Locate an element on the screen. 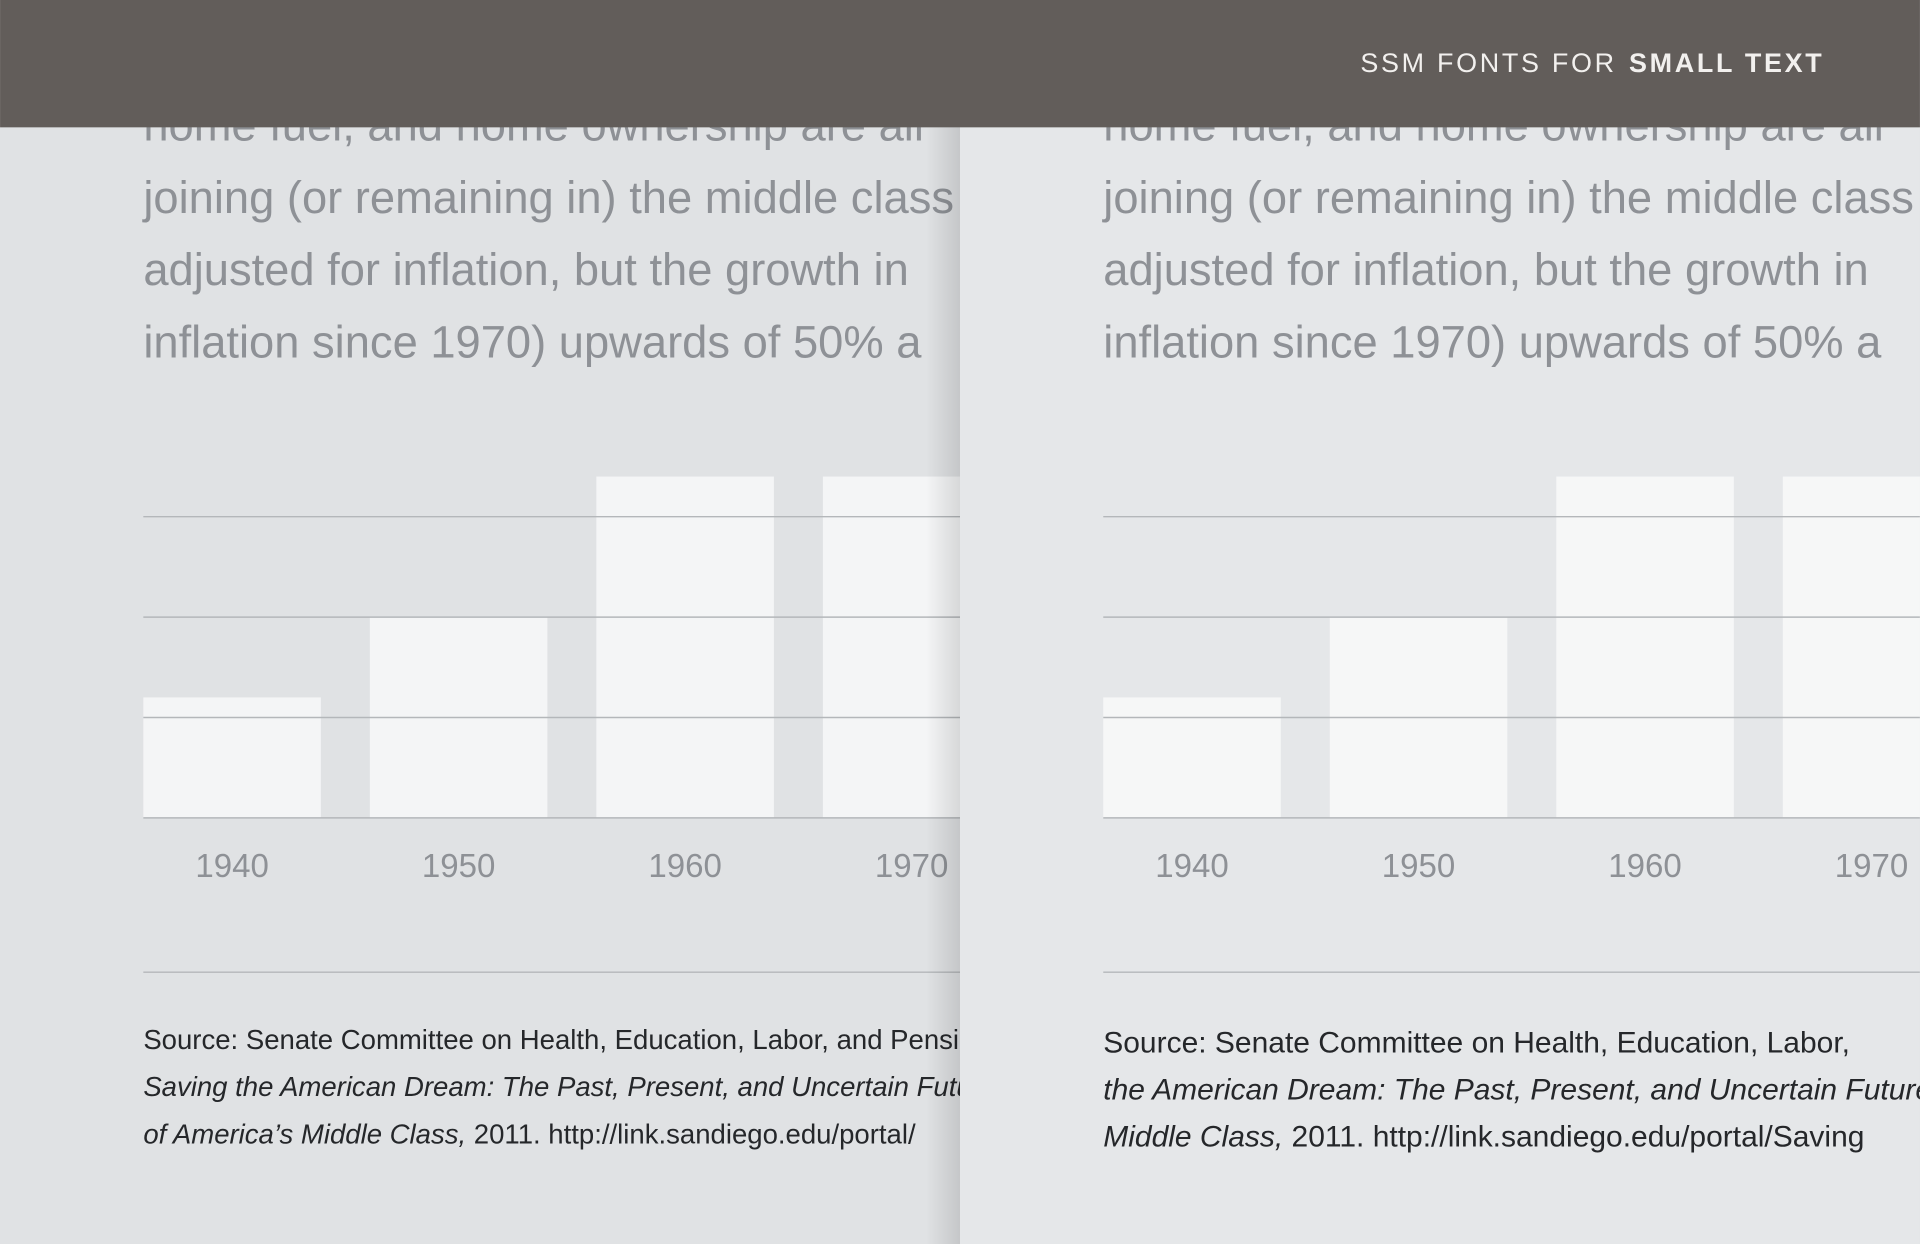 This screenshot has width=1920, height=1244. panel-shadow is located at coordinates (942, 622).